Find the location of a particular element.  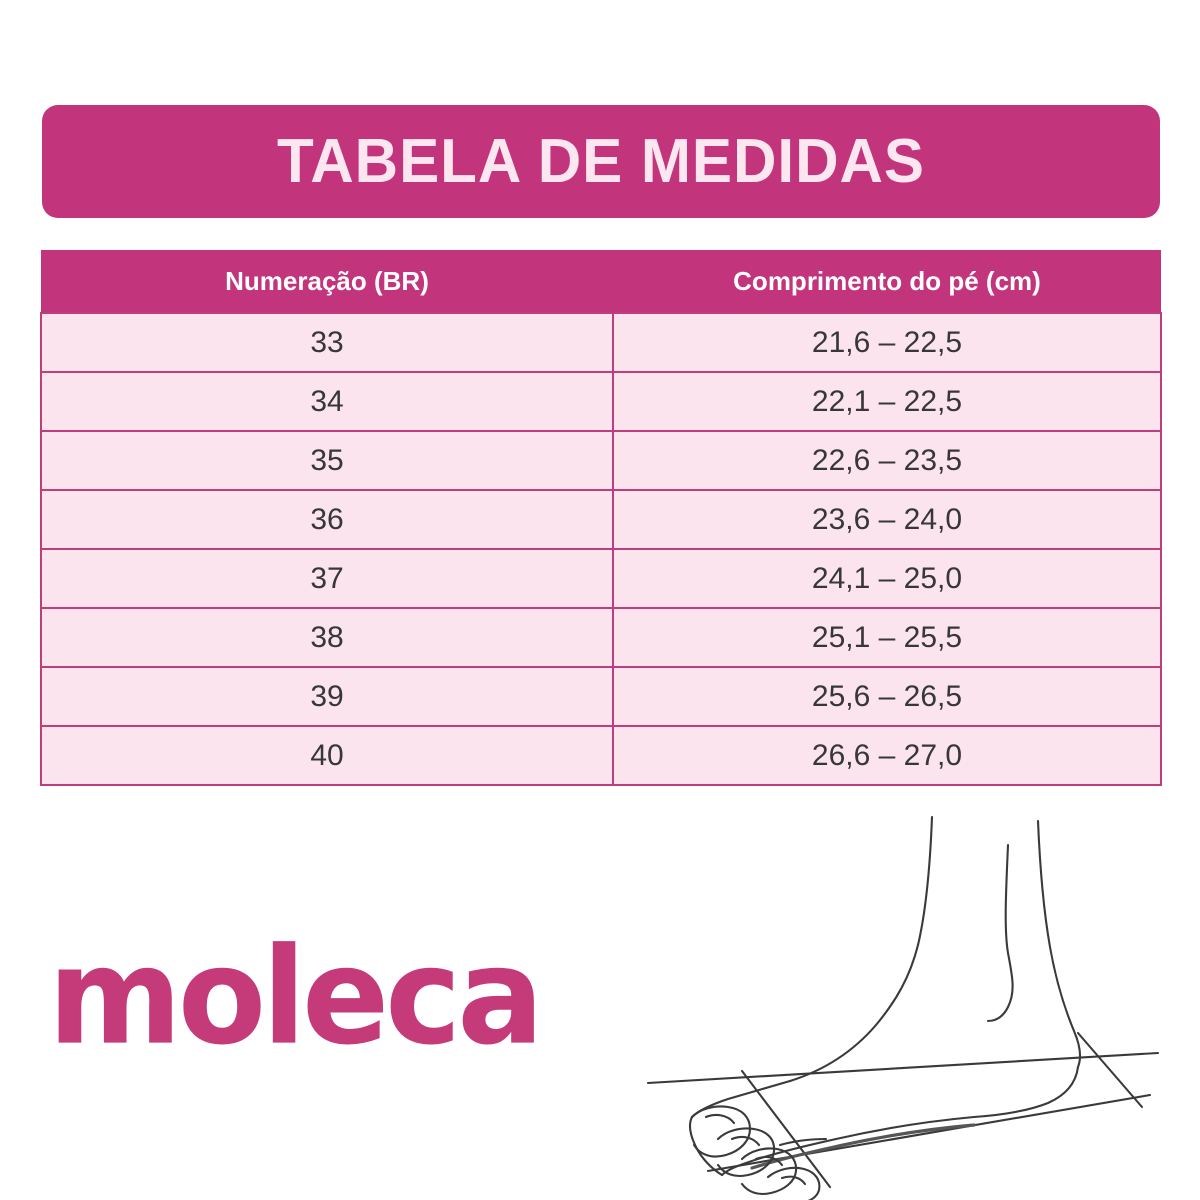

little-toe is located at coordinates (793, 1183).